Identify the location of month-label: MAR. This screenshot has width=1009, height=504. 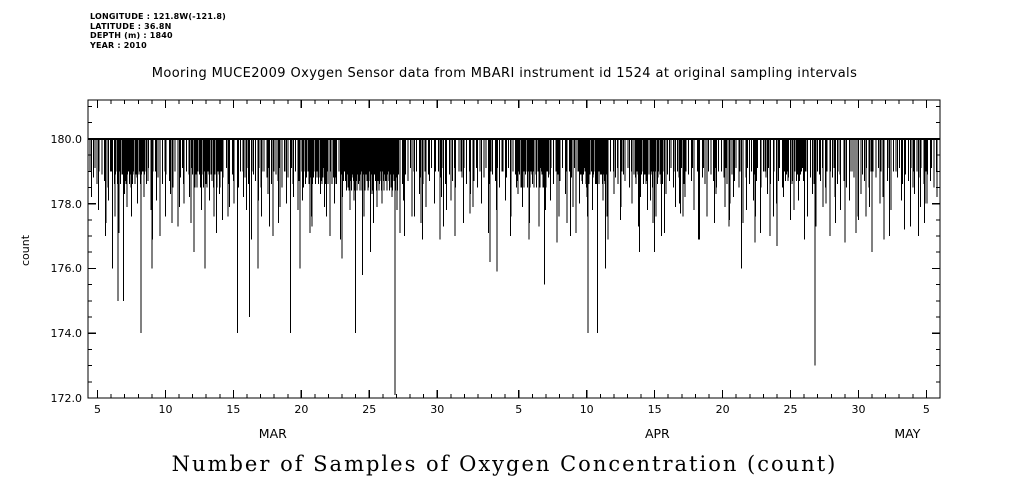
(272, 433).